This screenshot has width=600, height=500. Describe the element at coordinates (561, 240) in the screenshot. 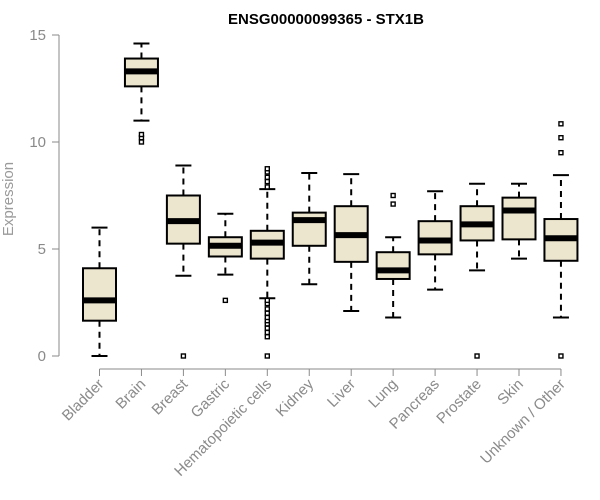

I see `box-unknown-other` at that location.